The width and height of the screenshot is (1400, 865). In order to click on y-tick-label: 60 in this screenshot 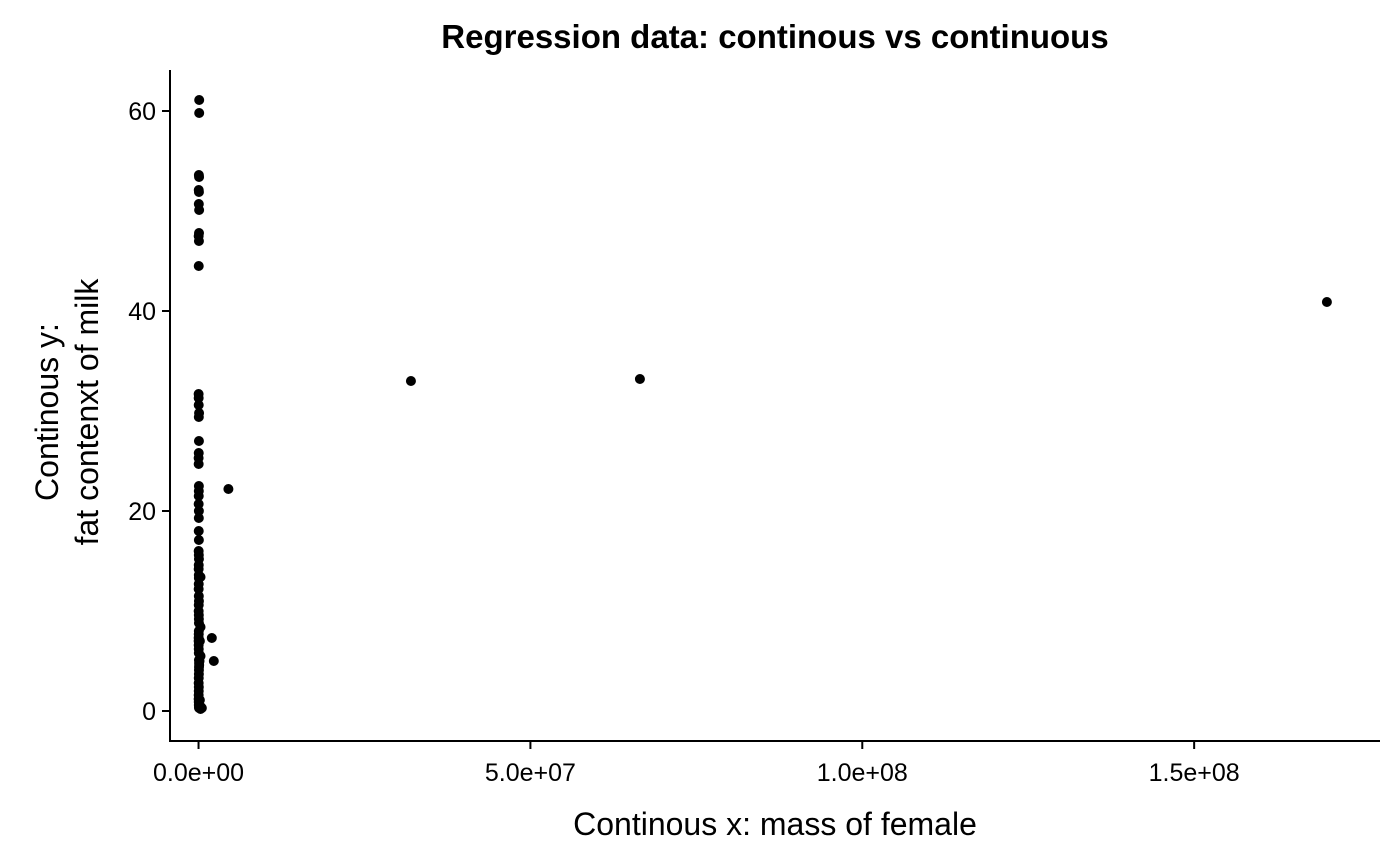, I will do `click(142, 112)`.